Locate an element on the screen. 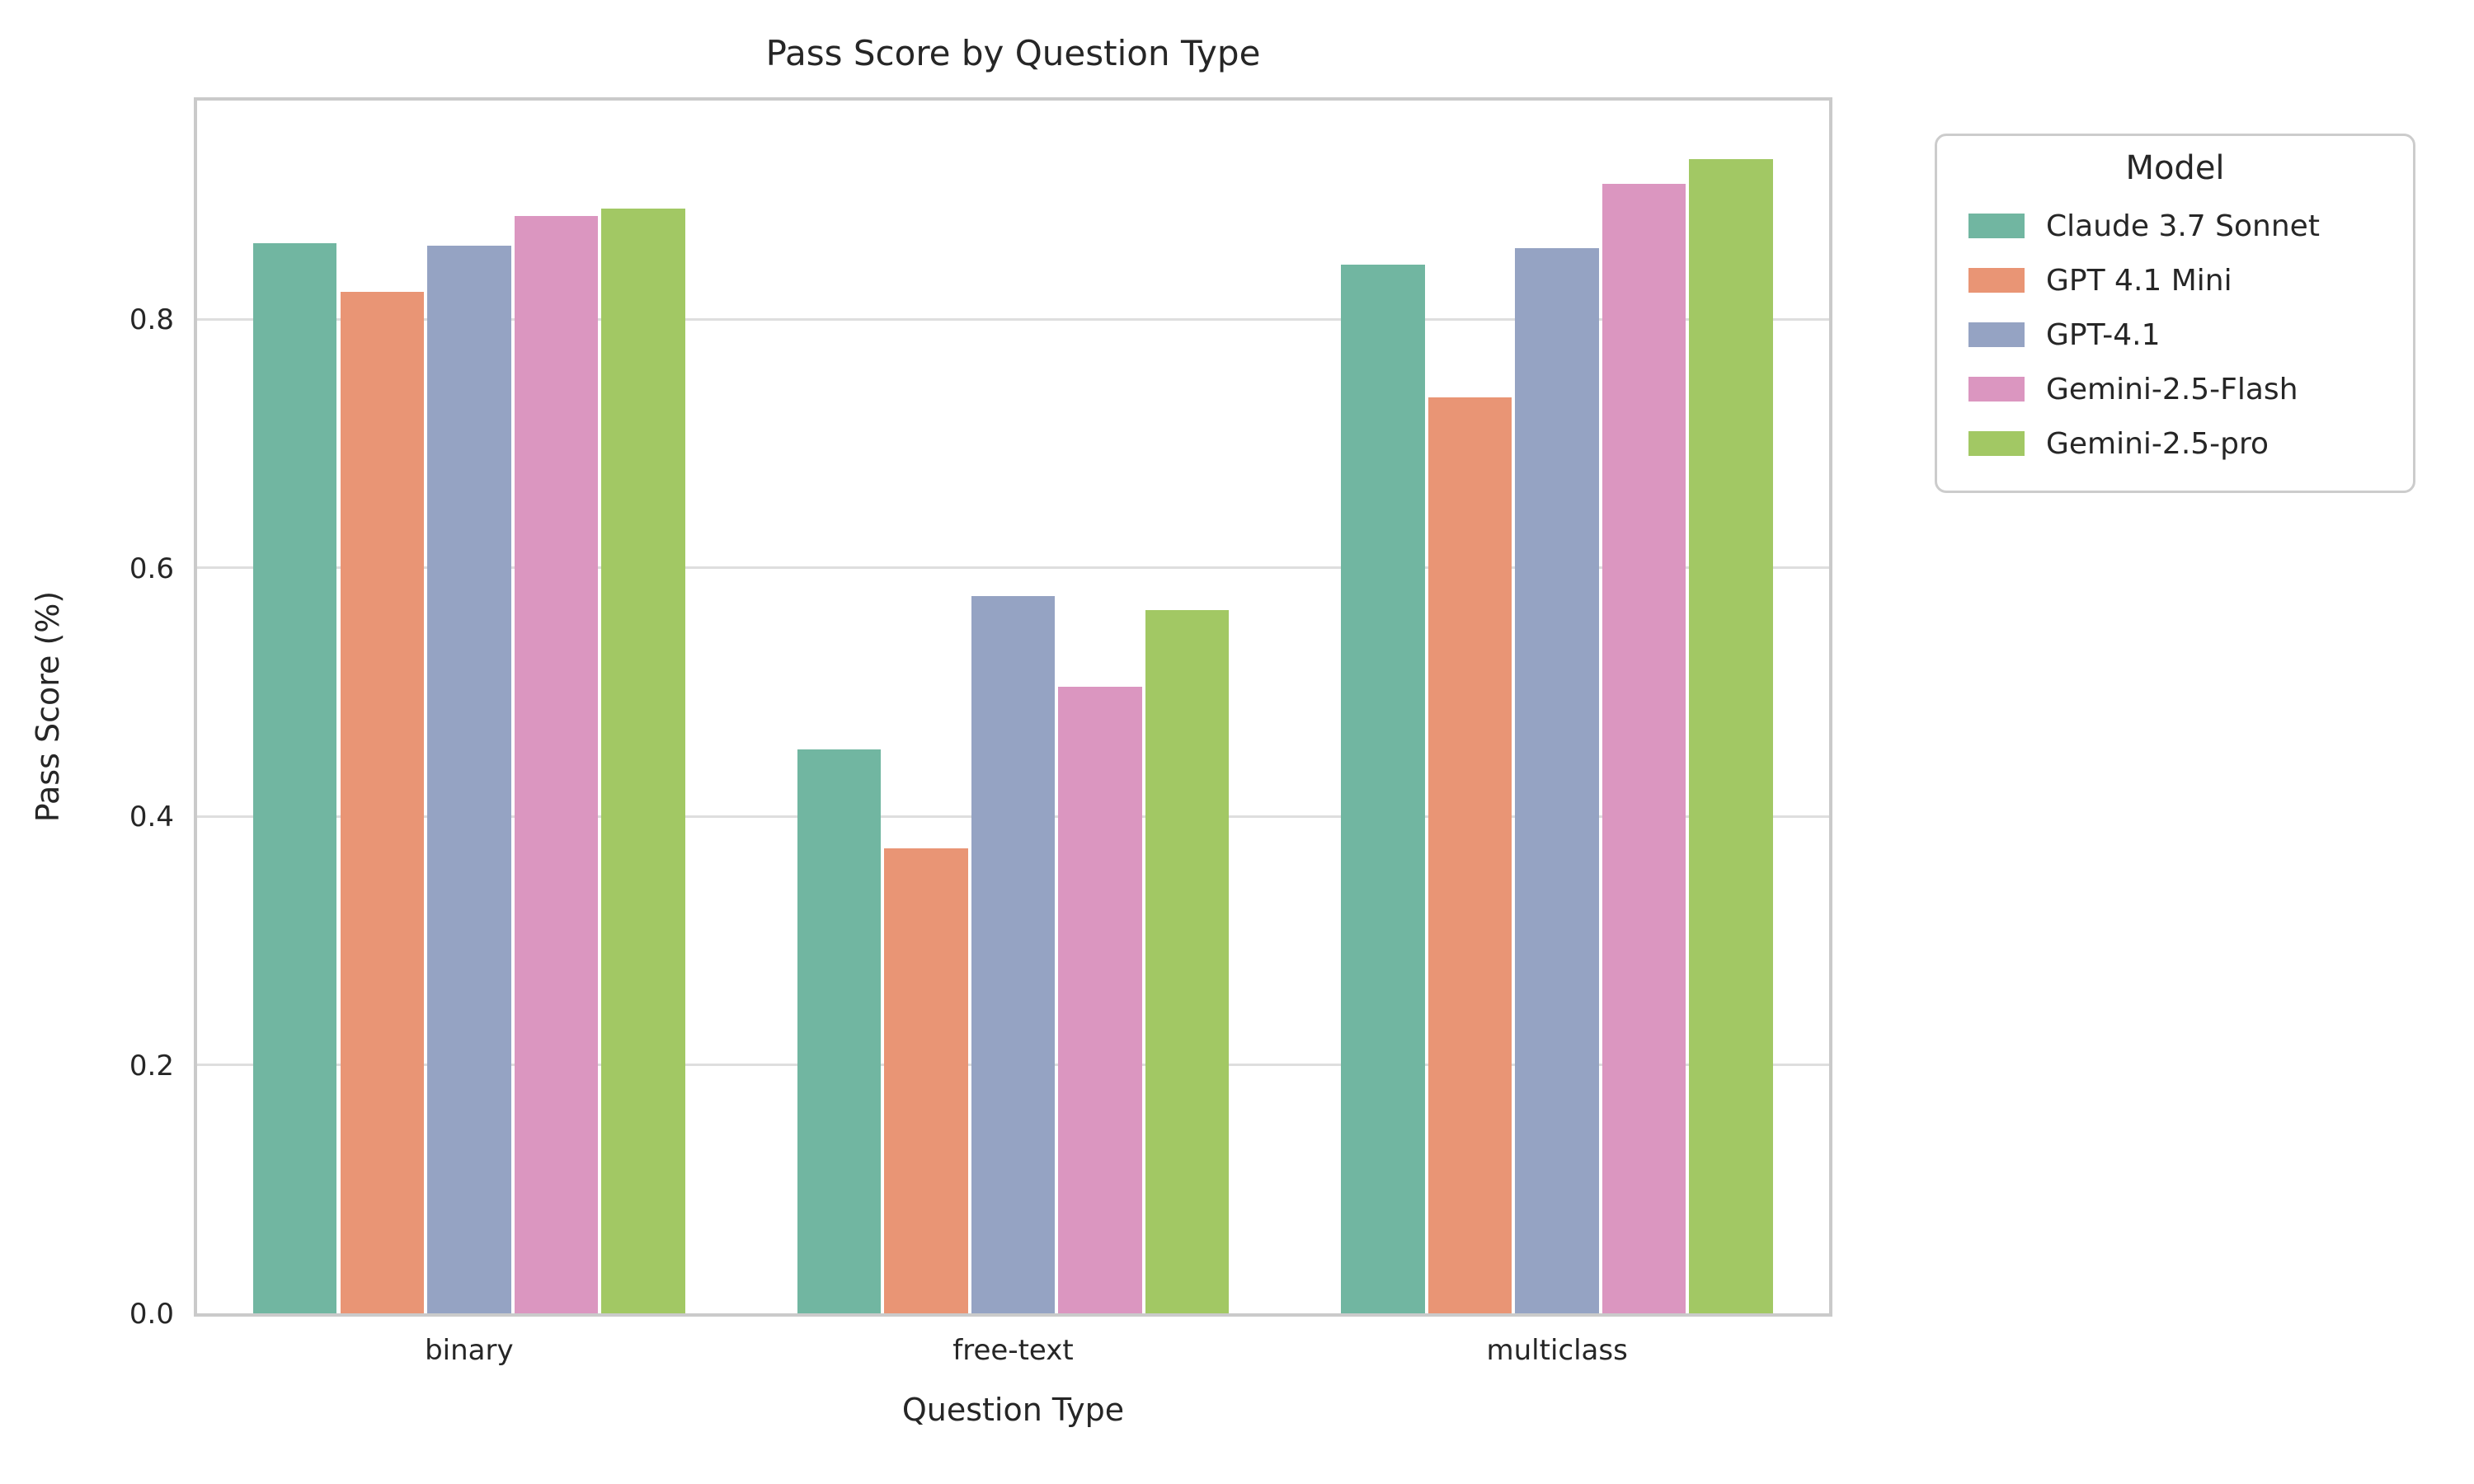 The height and width of the screenshot is (1484, 2474). legend-item: Gemini-2.5-pro is located at coordinates (2175, 444).